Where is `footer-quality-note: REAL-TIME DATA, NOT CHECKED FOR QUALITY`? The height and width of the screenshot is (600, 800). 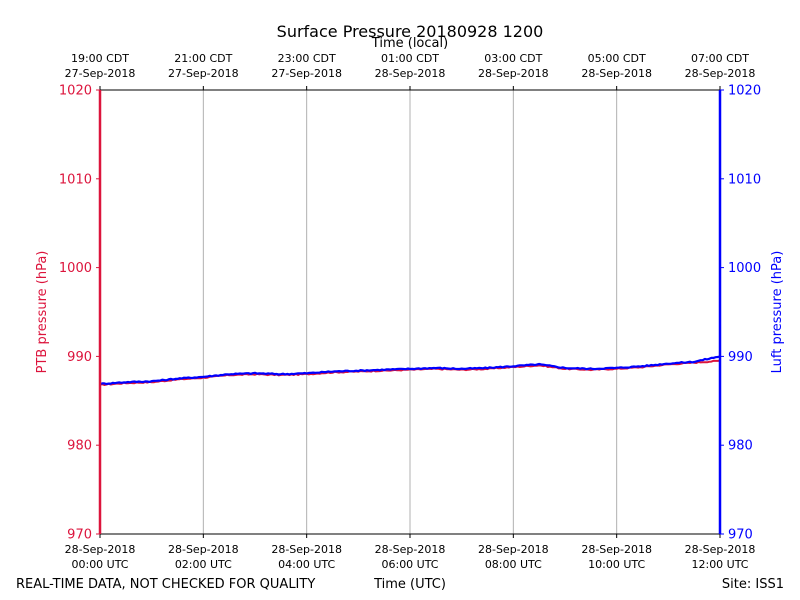 footer-quality-note: REAL-TIME DATA, NOT CHECKED FOR QUALITY is located at coordinates (165, 584).